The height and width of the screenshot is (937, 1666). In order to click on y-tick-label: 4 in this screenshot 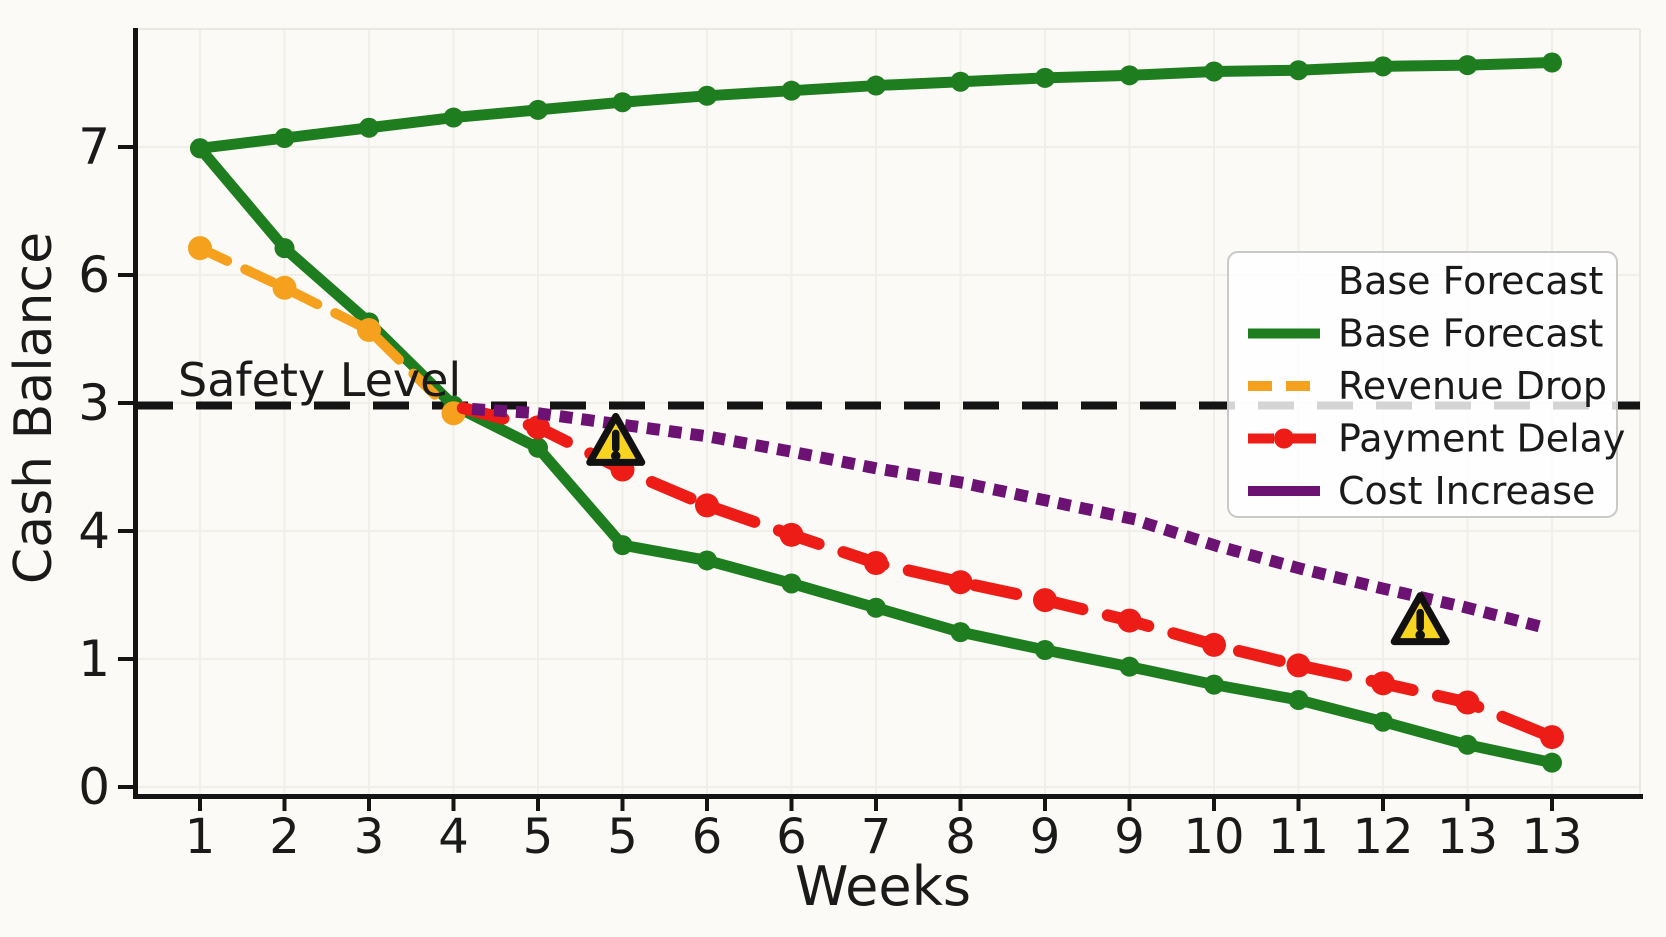, I will do `click(94, 531)`.